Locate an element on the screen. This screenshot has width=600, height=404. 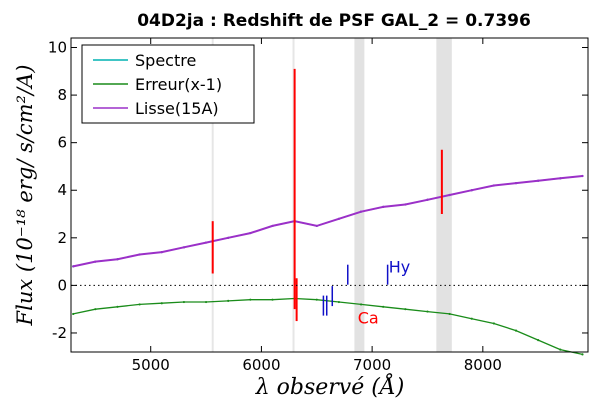
y-tick-label-4: 6 is located at coordinates (62, 143).